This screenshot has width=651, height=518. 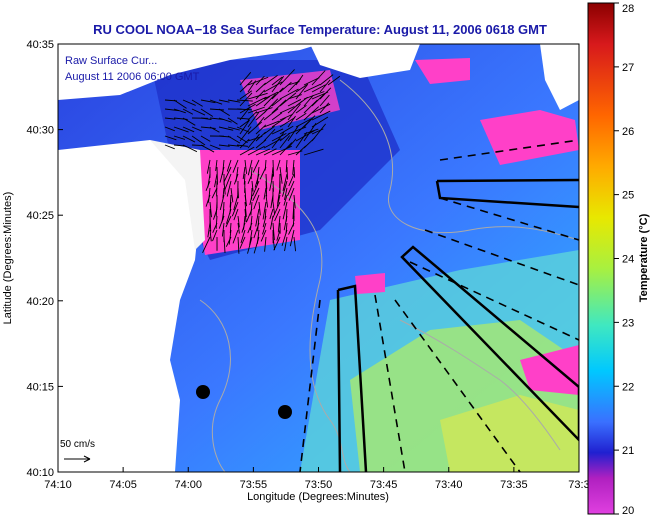 I want to click on land-long-island, so click(x=189, y=72).